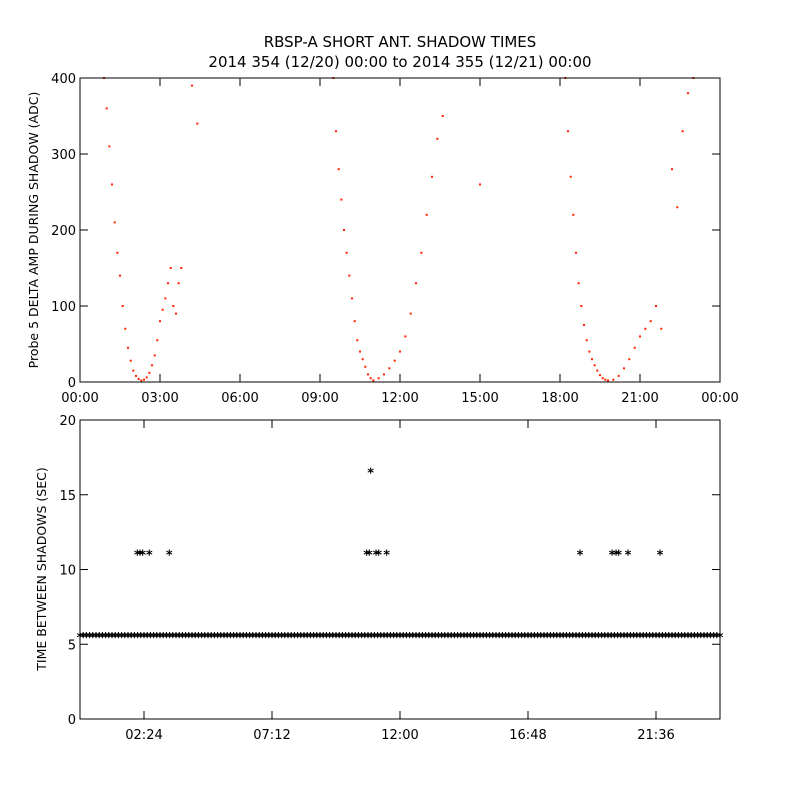  I want to click on x-tick-label: 00:00, so click(79, 398).